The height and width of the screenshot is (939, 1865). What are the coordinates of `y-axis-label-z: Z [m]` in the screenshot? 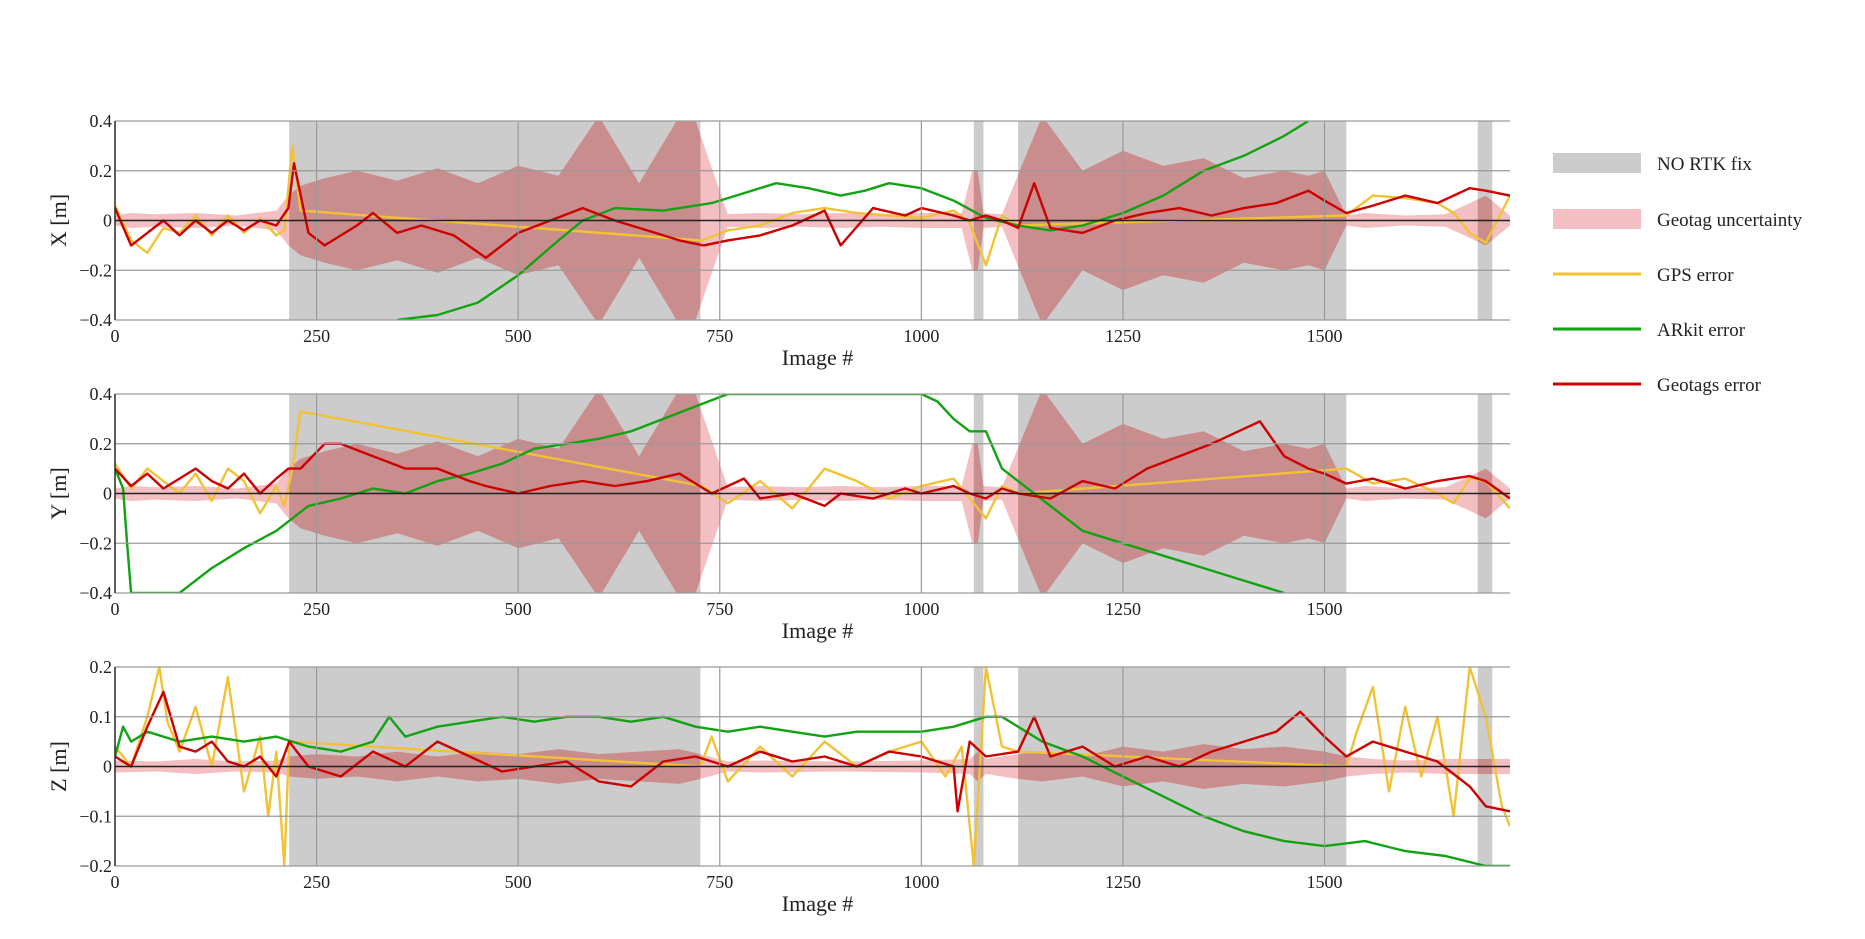 It's located at (58, 766).